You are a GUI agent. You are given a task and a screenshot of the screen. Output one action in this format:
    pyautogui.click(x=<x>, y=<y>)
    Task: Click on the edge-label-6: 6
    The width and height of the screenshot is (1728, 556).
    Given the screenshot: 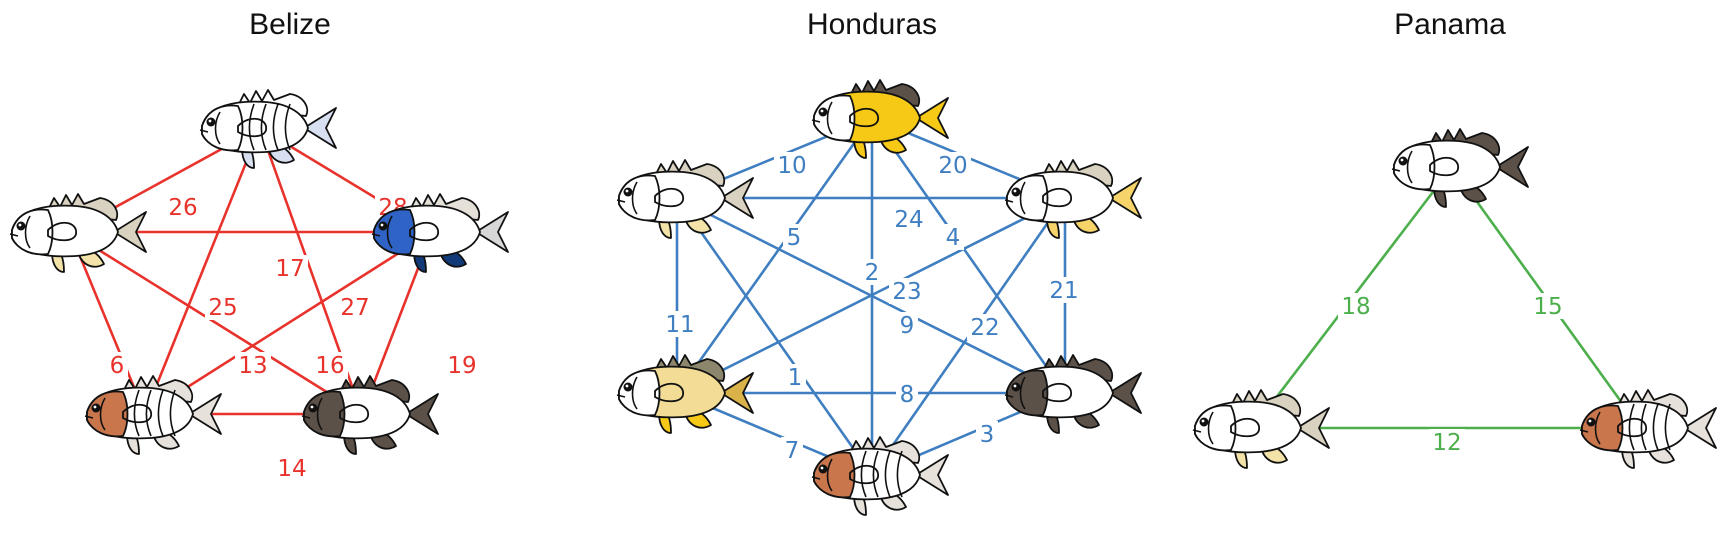 What is the action you would take?
    pyautogui.click(x=117, y=366)
    